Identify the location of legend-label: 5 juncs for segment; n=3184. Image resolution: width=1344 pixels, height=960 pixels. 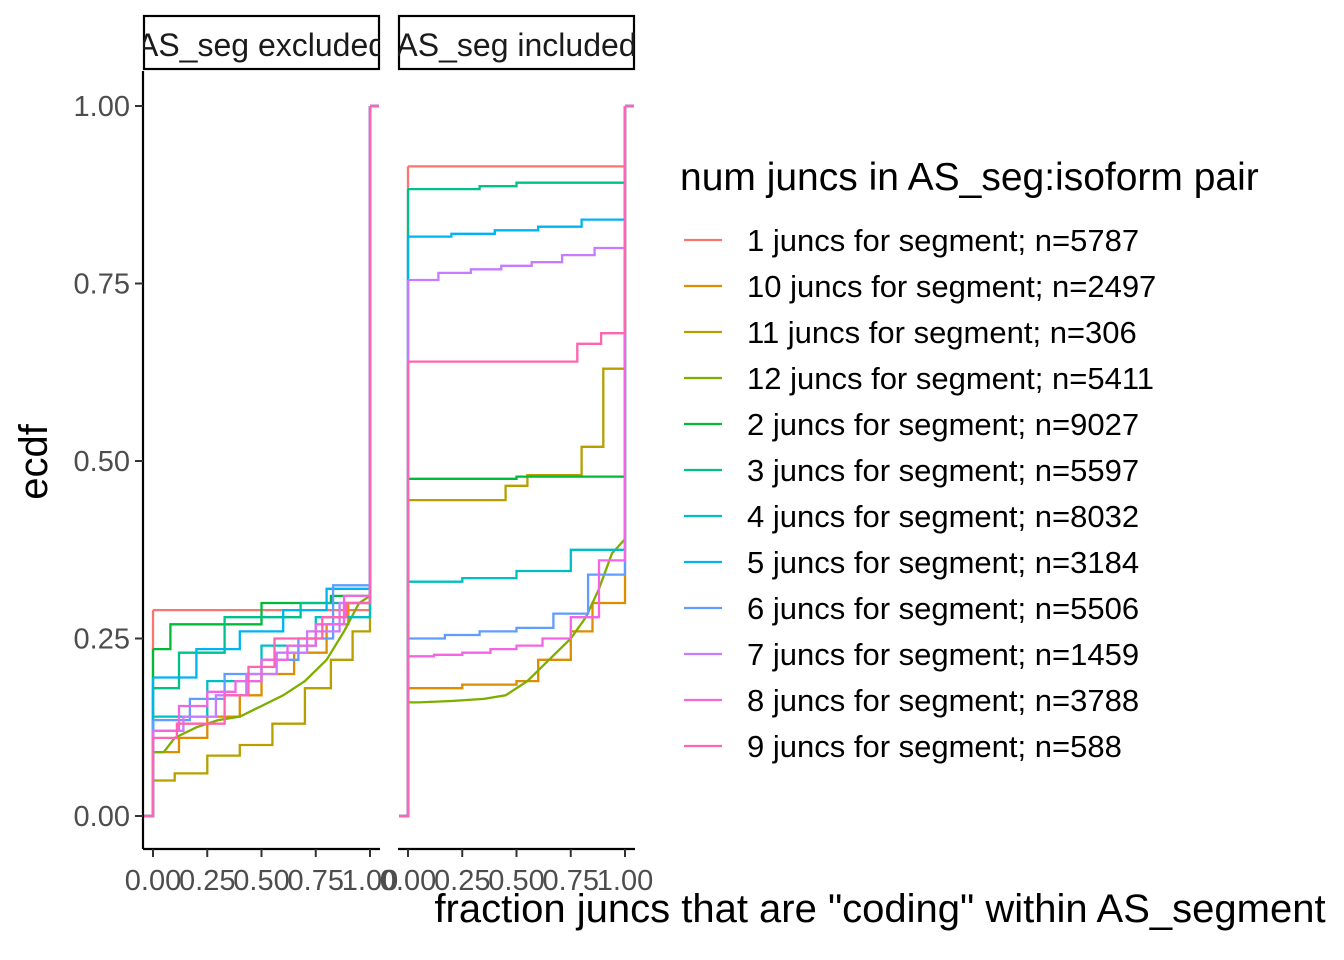
(943, 562).